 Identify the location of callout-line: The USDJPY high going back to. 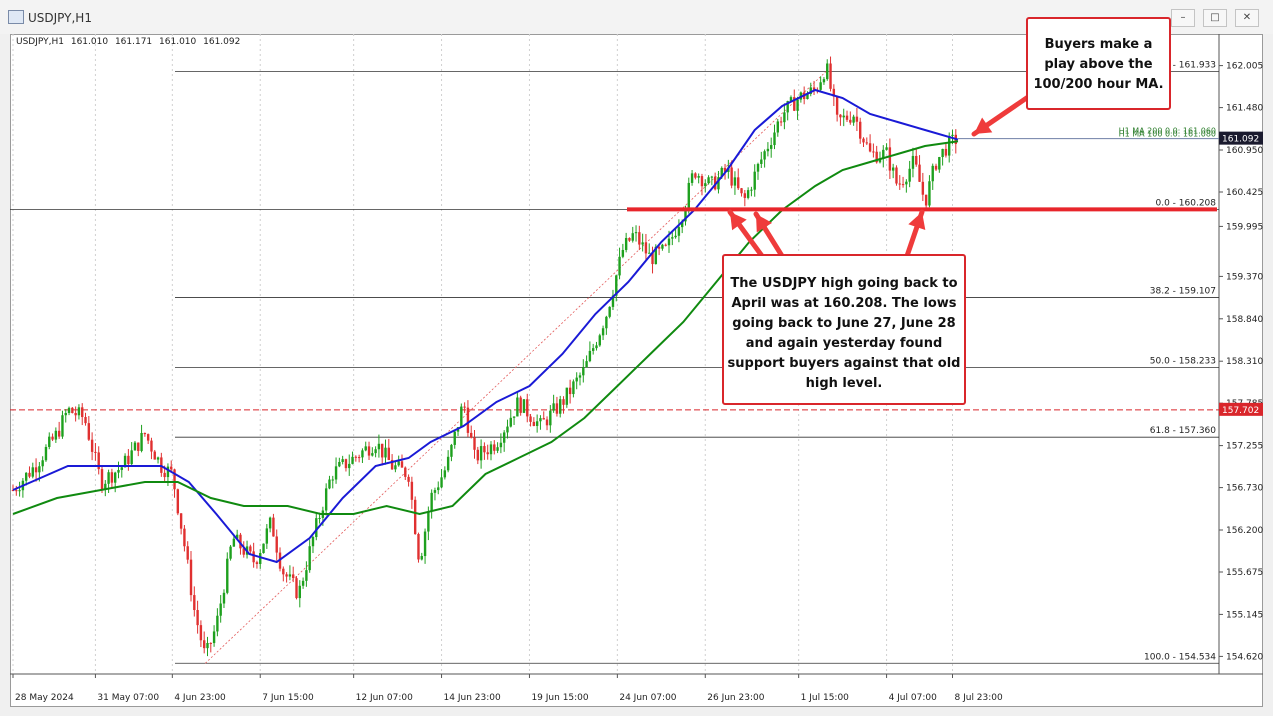
(844, 283).